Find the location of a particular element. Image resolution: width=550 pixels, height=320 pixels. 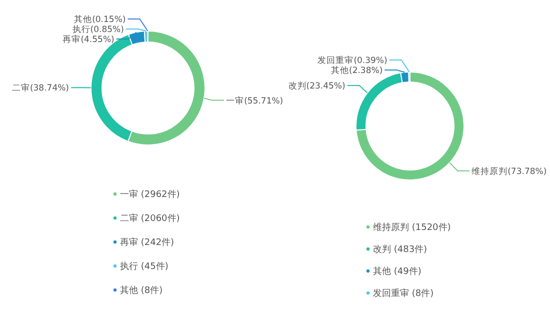

slice-label: 发回重审(0.39%) is located at coordinates (353, 60).